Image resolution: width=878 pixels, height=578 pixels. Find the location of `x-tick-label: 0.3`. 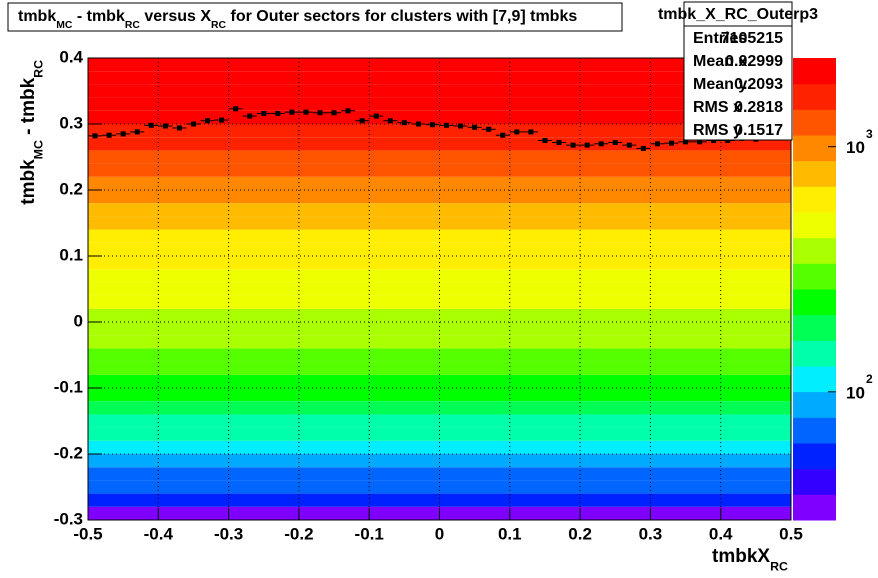

x-tick-label: 0.3 is located at coordinates (651, 533).